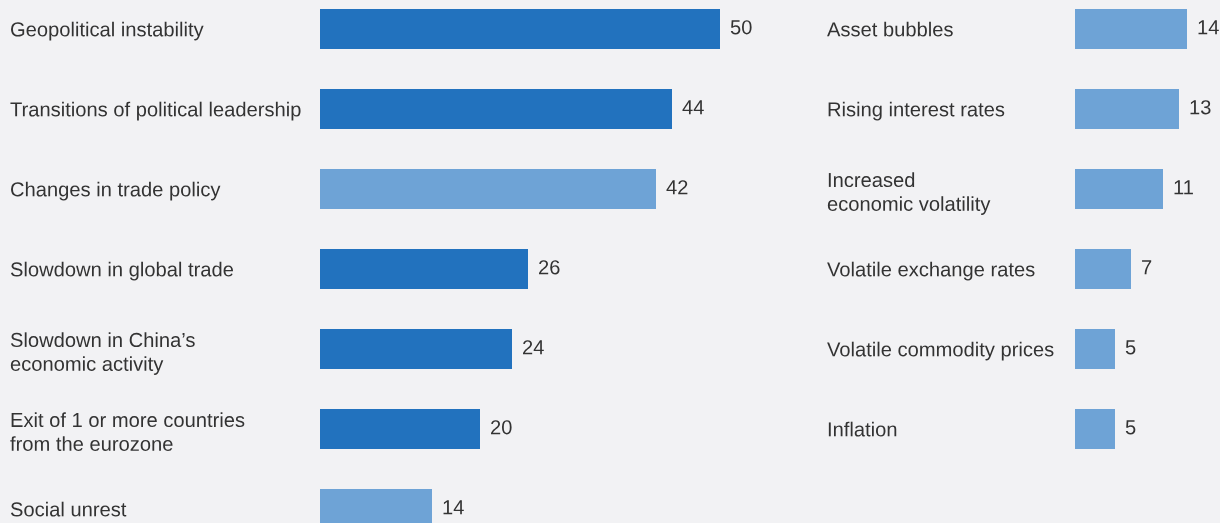 Image resolution: width=1220 pixels, height=523 pixels. Describe the element at coordinates (741, 27) in the screenshot. I see `data-label: 50` at that location.